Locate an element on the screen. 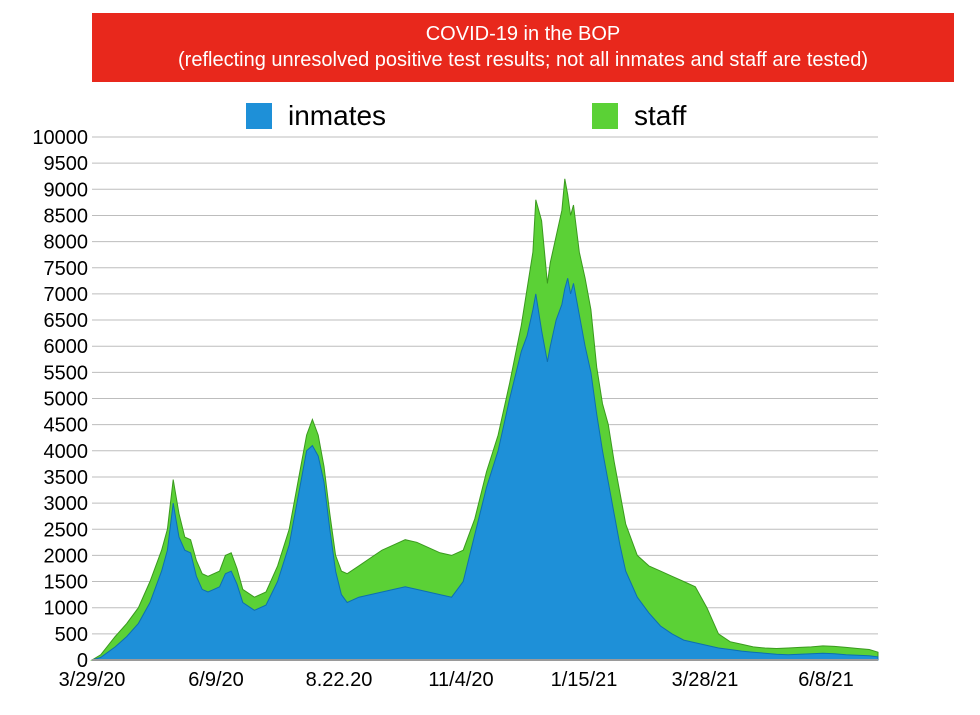 This screenshot has height=715, width=980. legend-item-staff: staff is located at coordinates (639, 116).